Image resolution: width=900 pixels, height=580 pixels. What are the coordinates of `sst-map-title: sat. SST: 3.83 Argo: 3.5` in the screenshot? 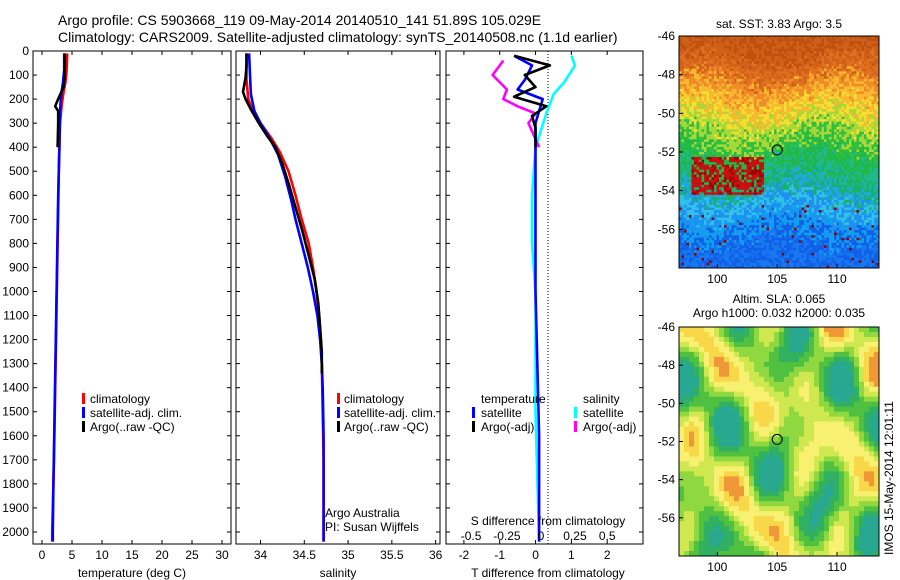 It's located at (779, 24).